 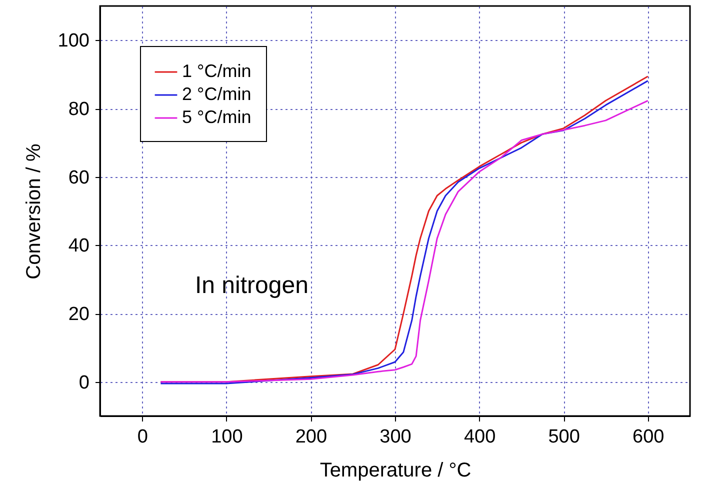 I want to click on legend-label: 1 °C/min, so click(x=217, y=71).